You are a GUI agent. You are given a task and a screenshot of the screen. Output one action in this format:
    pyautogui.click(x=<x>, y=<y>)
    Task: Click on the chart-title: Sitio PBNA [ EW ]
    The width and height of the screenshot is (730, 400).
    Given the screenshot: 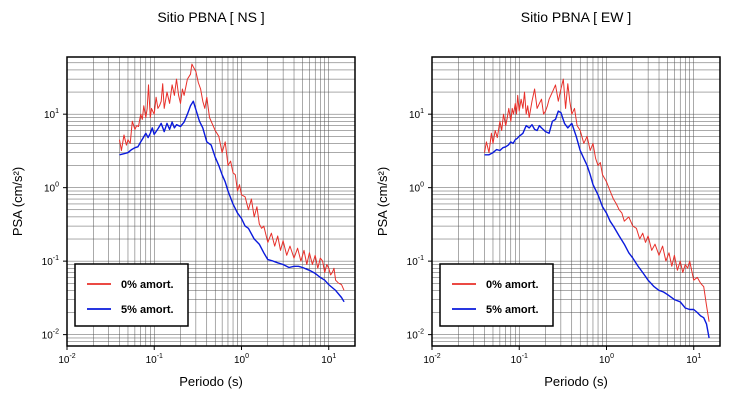 What is the action you would take?
    pyautogui.click(x=576, y=17)
    